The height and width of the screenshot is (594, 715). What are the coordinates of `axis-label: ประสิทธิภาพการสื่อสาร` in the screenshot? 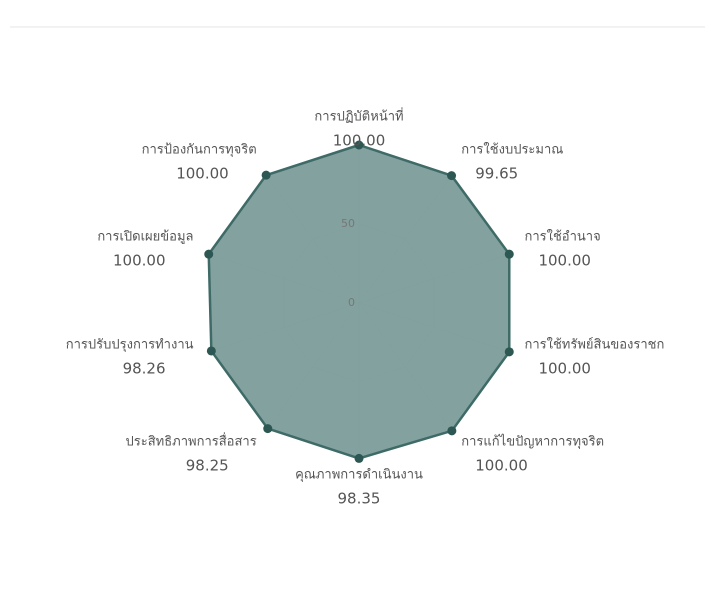 It's located at (191, 440).